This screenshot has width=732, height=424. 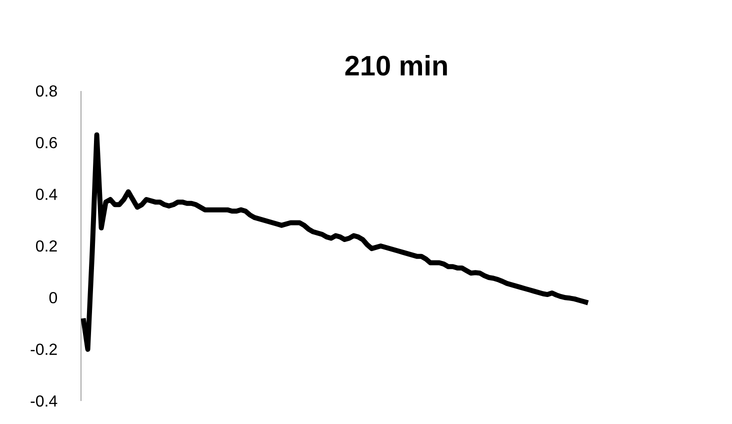 I want to click on y-tick-label: 0.8, so click(x=46, y=91).